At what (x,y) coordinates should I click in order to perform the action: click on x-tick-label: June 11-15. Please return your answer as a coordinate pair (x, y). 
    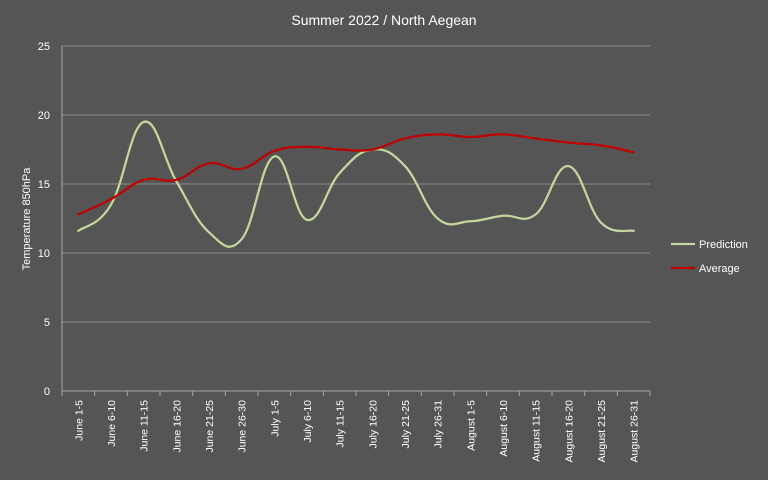
    Looking at the image, I should click on (145, 426).